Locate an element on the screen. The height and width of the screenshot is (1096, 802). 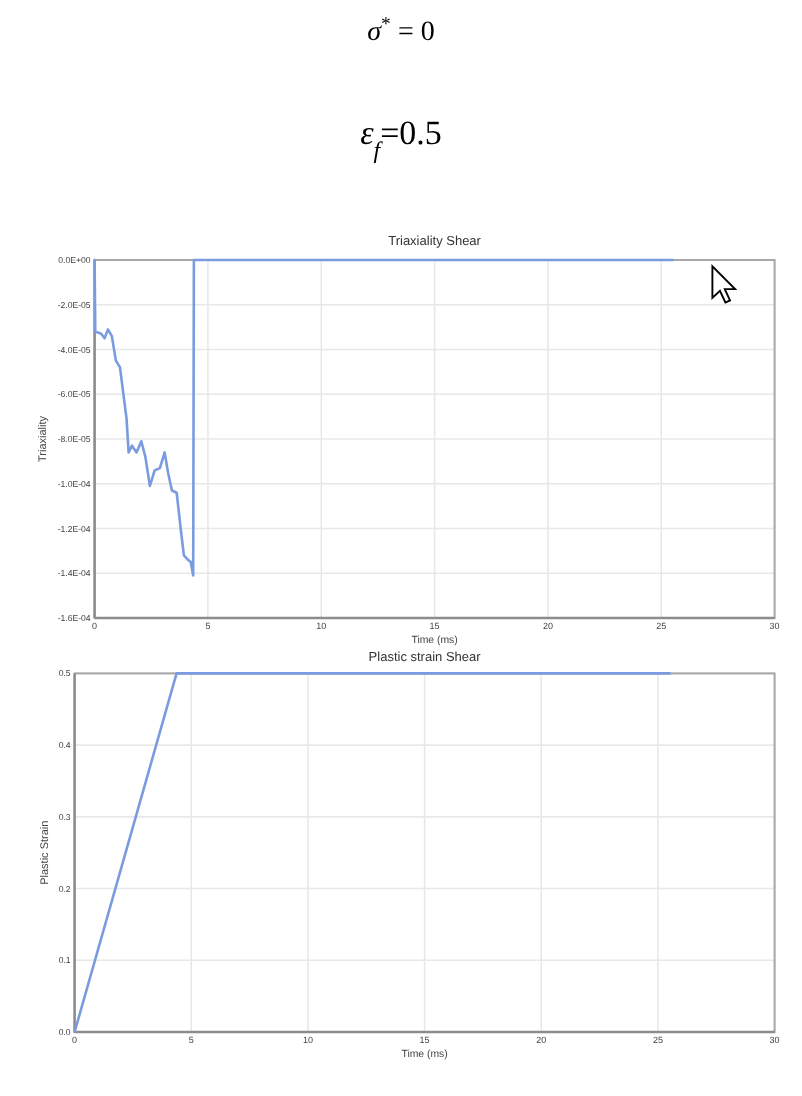
text: σ$^{*}$ = 0 is located at coordinates (401, 30).